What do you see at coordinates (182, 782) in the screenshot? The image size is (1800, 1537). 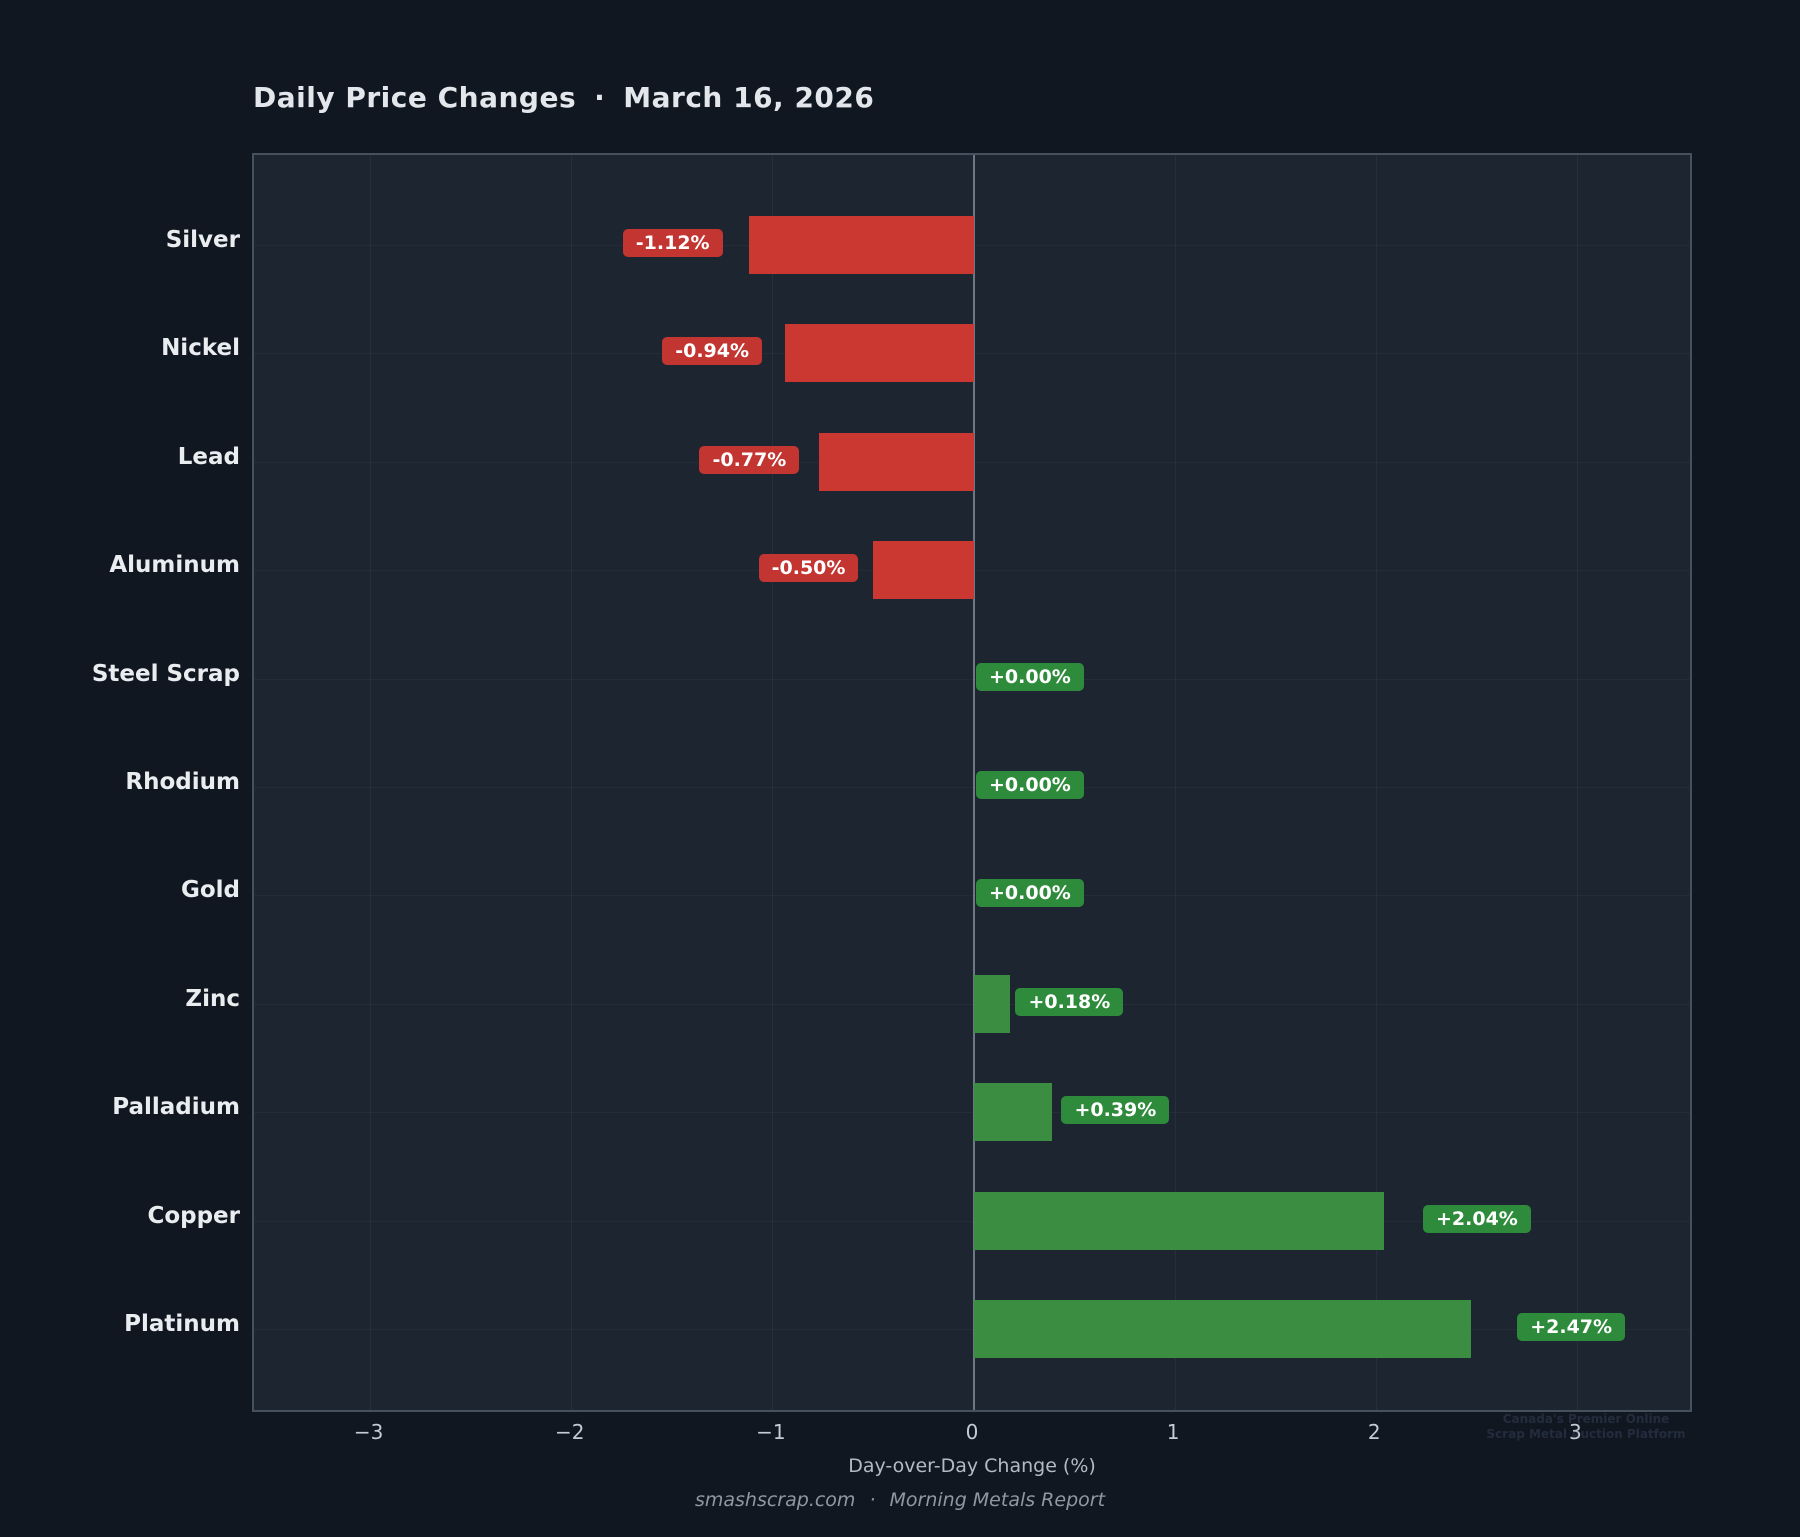 I see `y-label-rhodium: Rhodium` at bounding box center [182, 782].